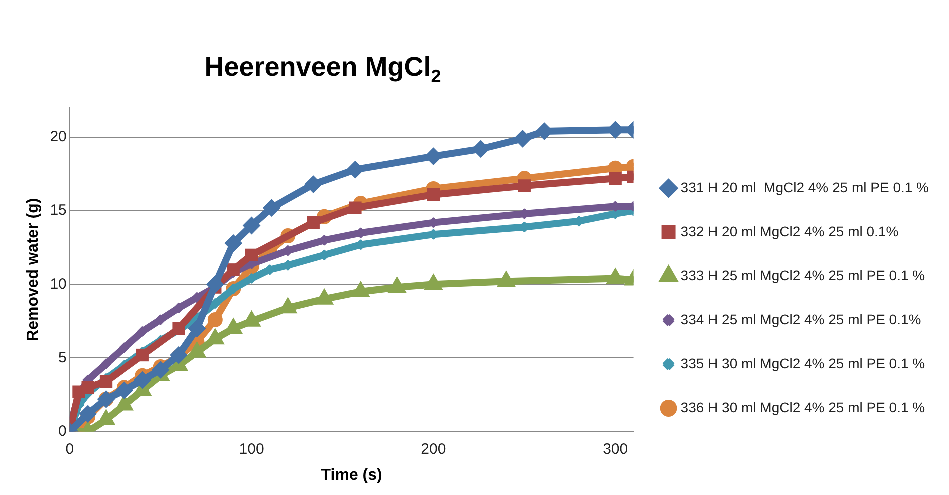  What do you see at coordinates (33, 270) in the screenshot?
I see `y-axis-title: Removed water (g)` at bounding box center [33, 270].